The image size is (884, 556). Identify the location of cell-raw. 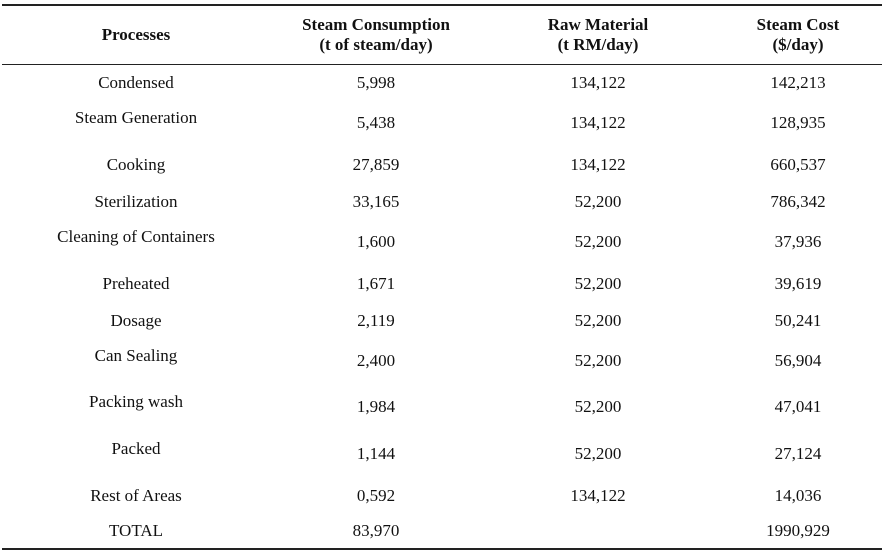
(598, 532).